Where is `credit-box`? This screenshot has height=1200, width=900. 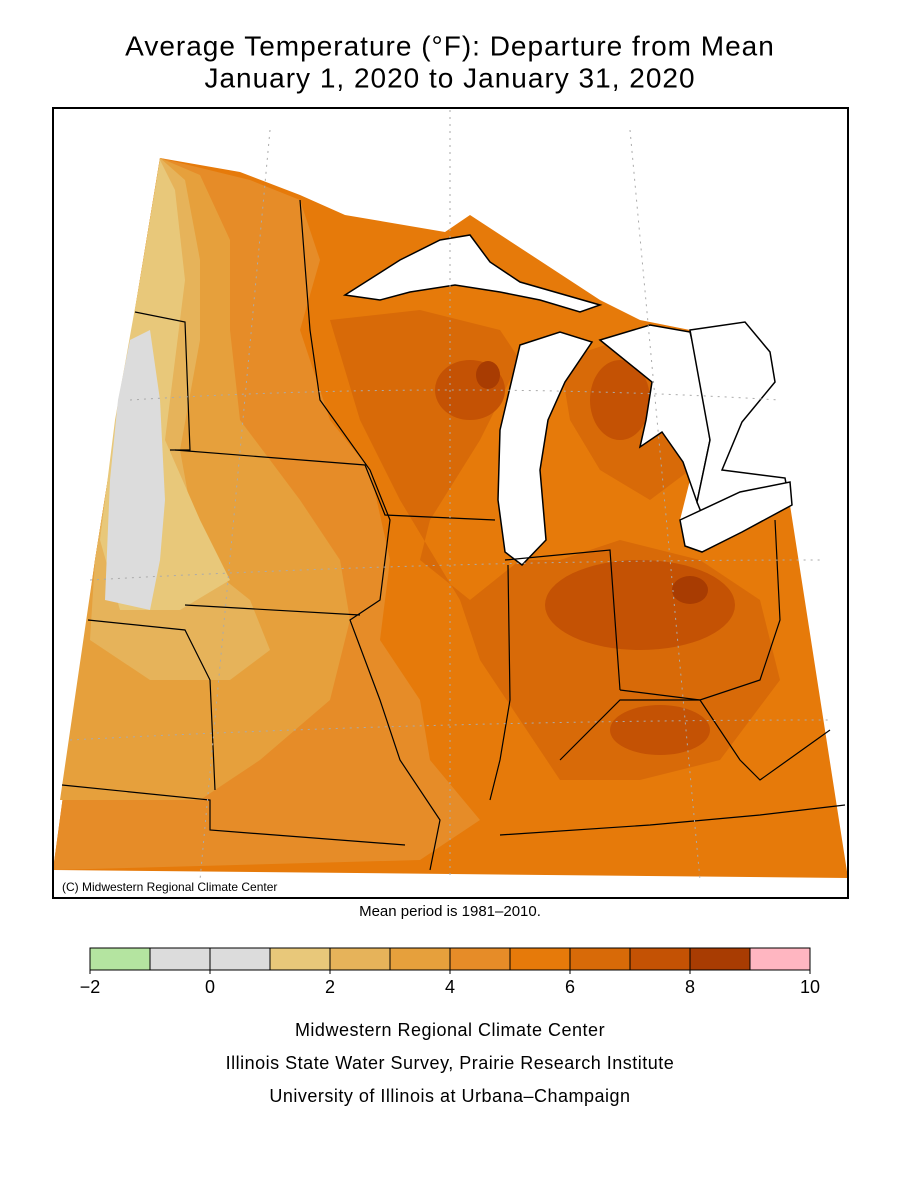 credit-box is located at coordinates (196, 888).